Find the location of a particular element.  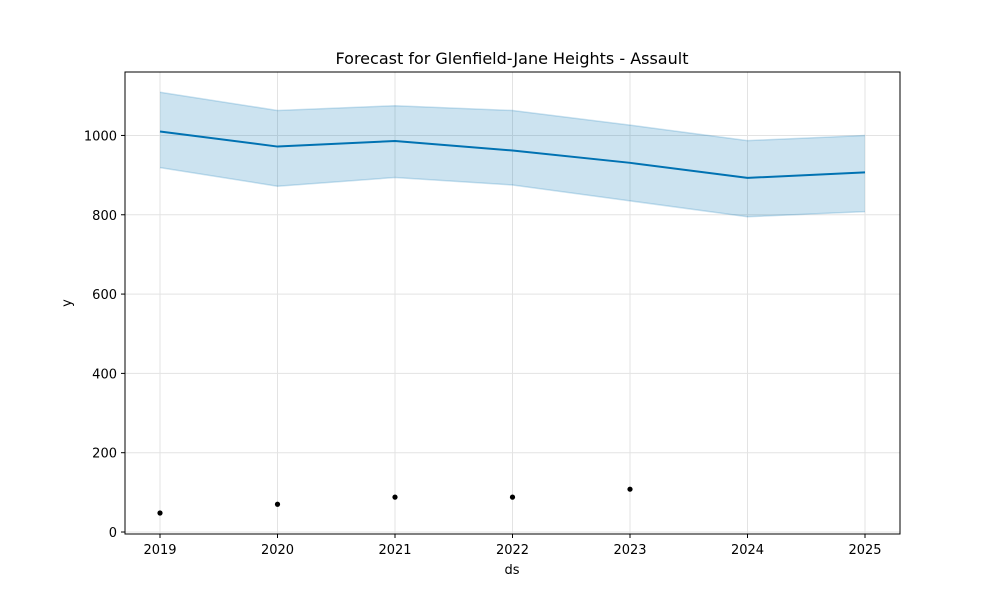

y-tick-label: 1000 is located at coordinates (100, 136).